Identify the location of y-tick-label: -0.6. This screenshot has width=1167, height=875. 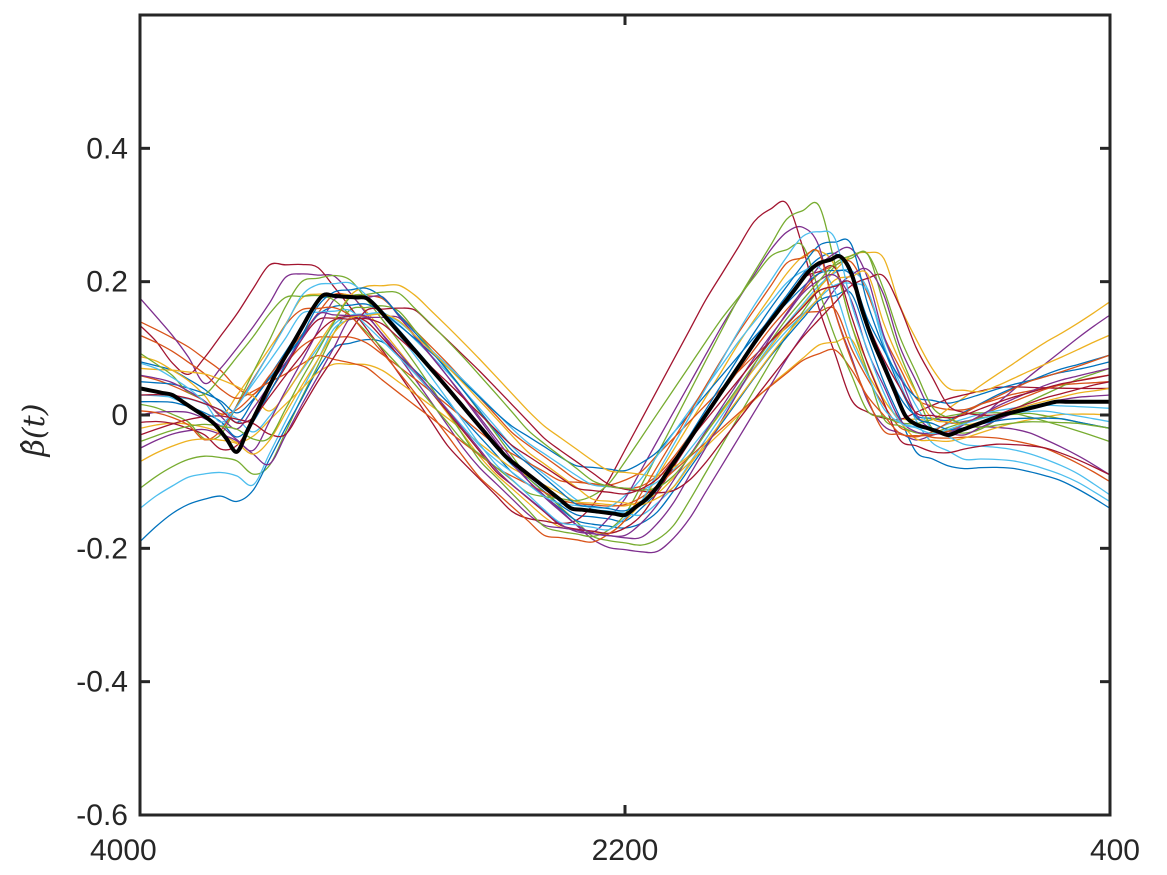
(102, 815).